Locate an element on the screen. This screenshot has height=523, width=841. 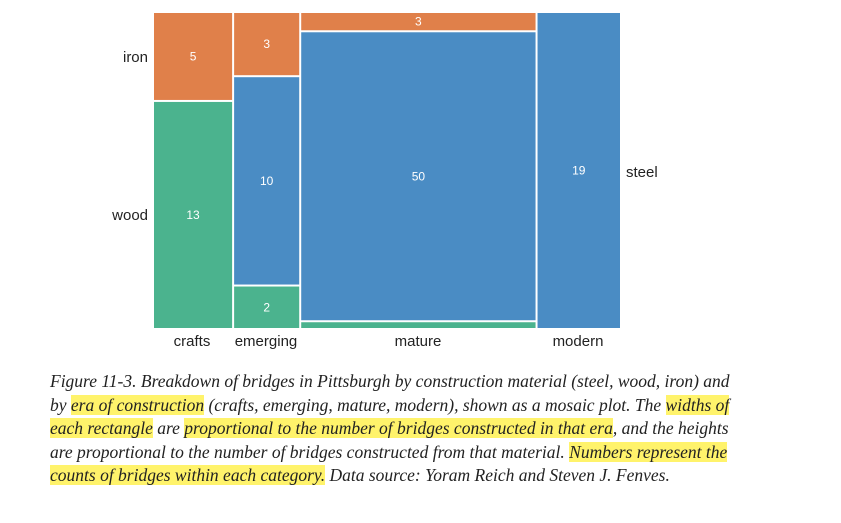
category-label-crafts: crafts is located at coordinates (192, 341).